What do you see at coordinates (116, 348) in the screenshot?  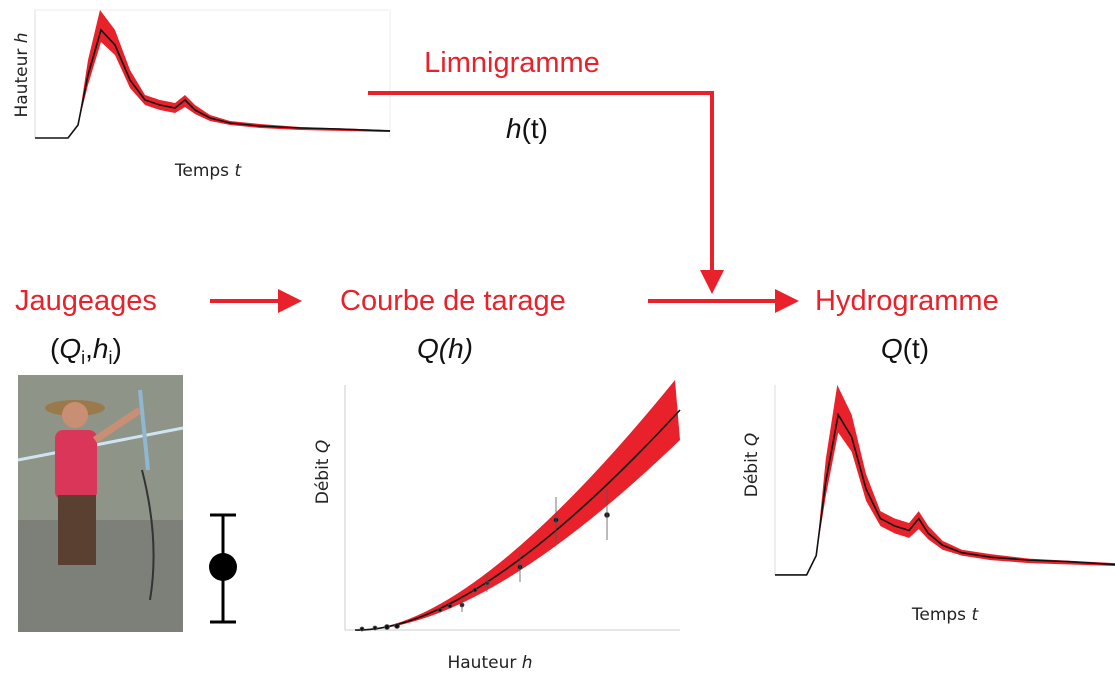 I see `text-part: )` at bounding box center [116, 348].